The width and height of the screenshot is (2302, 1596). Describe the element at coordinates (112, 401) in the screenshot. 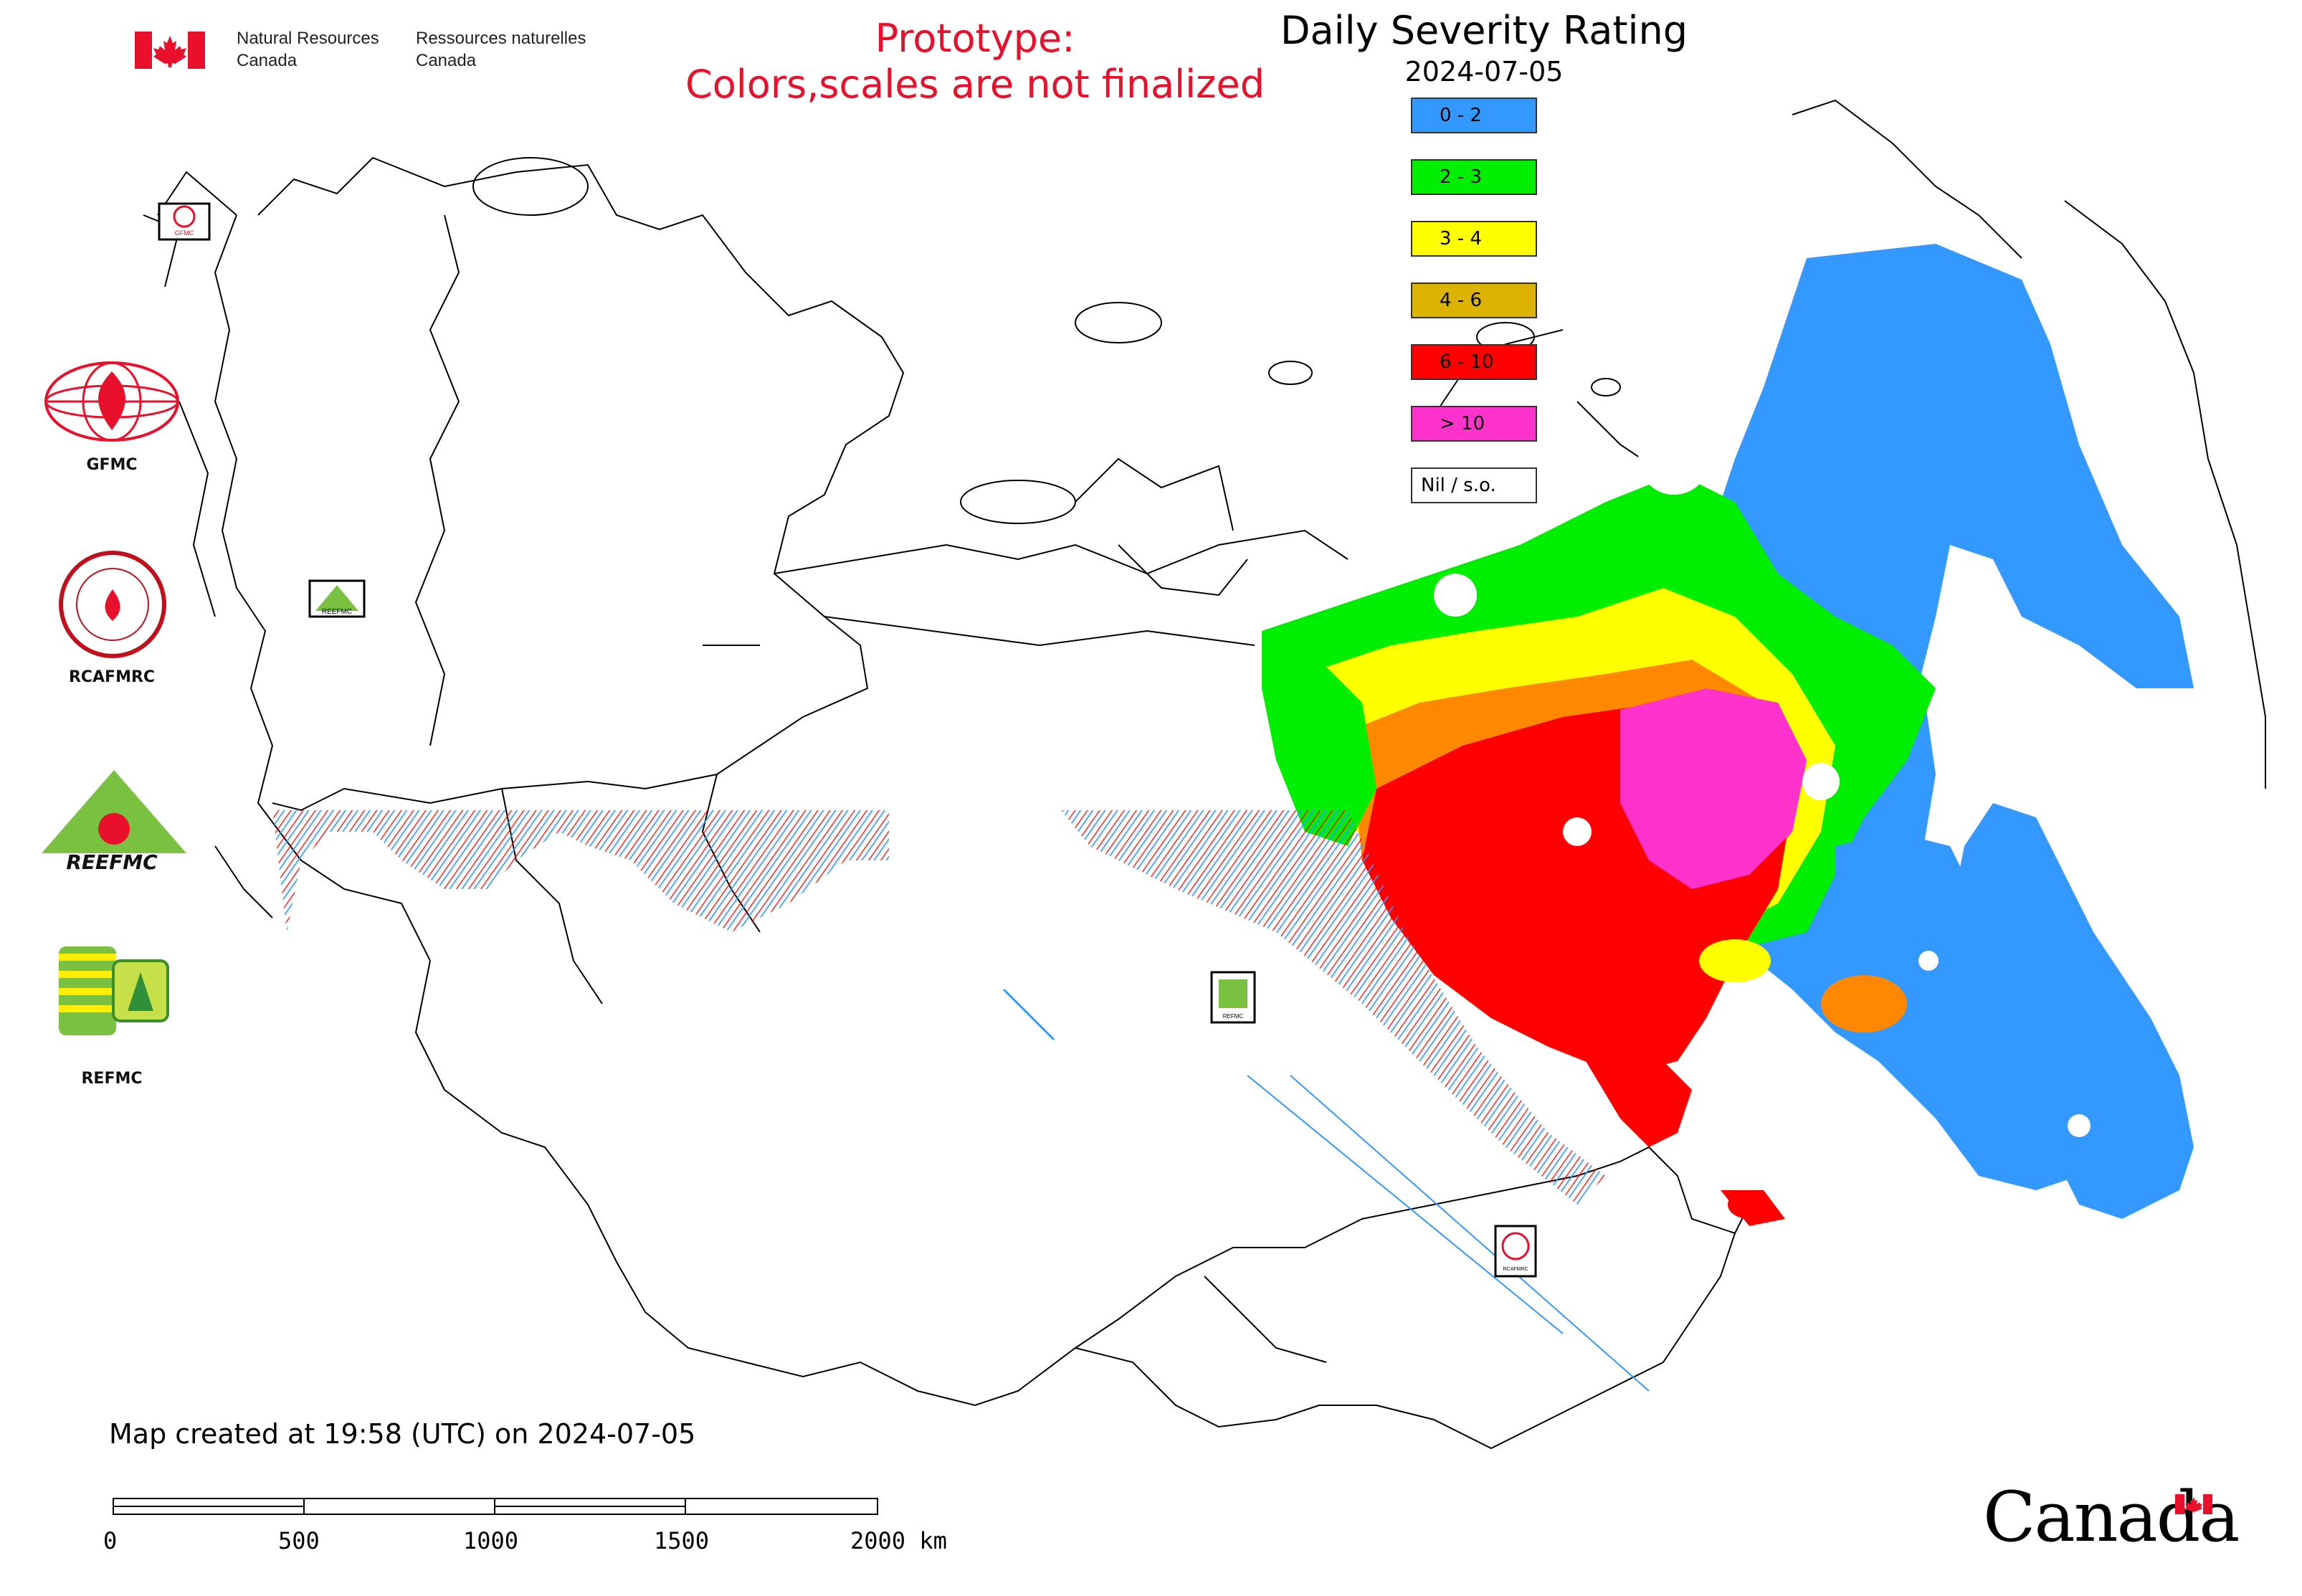

I see `gfmc-logo-icon` at that location.